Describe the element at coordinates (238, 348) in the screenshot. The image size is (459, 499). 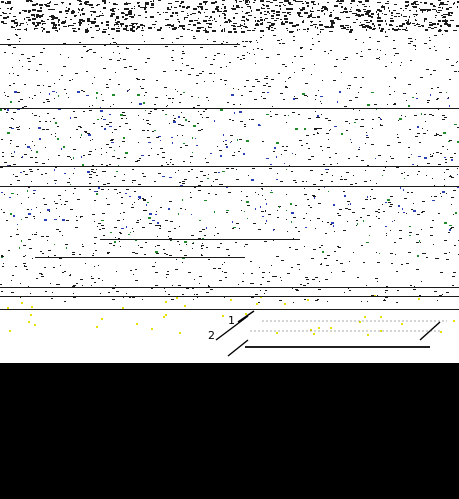
I see `bracket-left` at that location.